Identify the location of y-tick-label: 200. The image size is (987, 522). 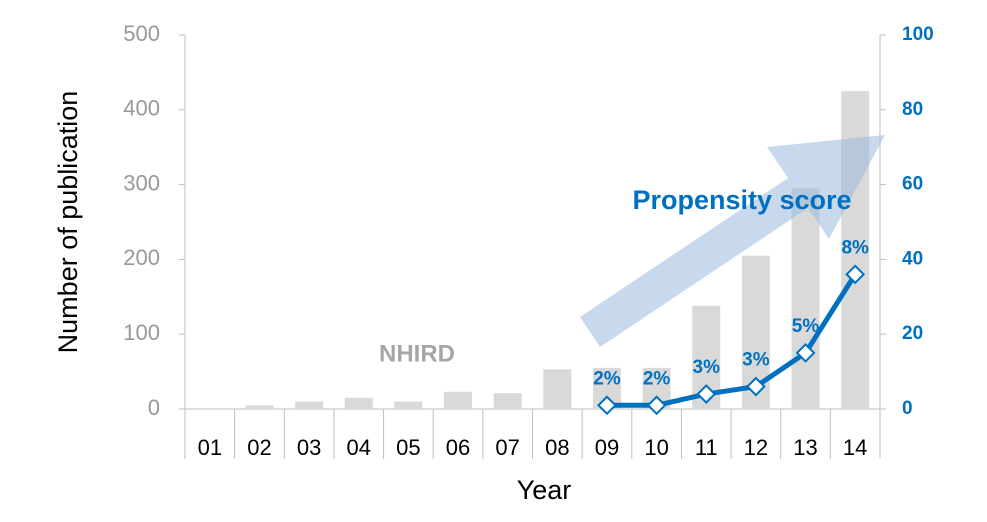
(141, 257).